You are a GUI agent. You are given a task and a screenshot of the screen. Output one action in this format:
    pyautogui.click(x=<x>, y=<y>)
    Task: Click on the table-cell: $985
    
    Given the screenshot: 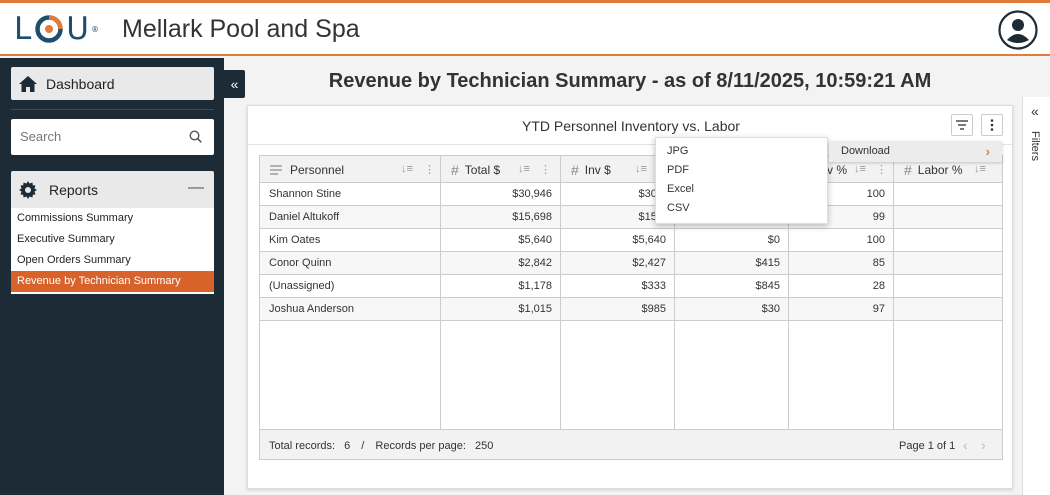 What is the action you would take?
    pyautogui.click(x=618, y=309)
    